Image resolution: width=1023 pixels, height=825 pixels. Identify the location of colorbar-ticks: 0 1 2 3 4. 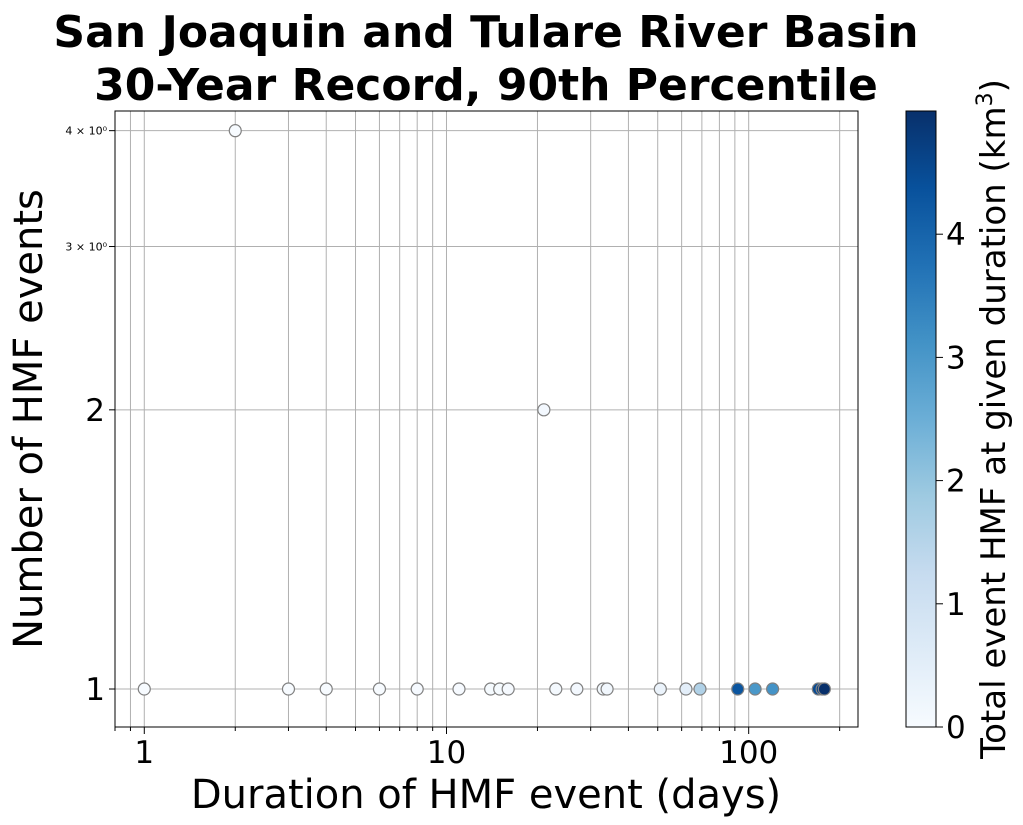
(951, 481).